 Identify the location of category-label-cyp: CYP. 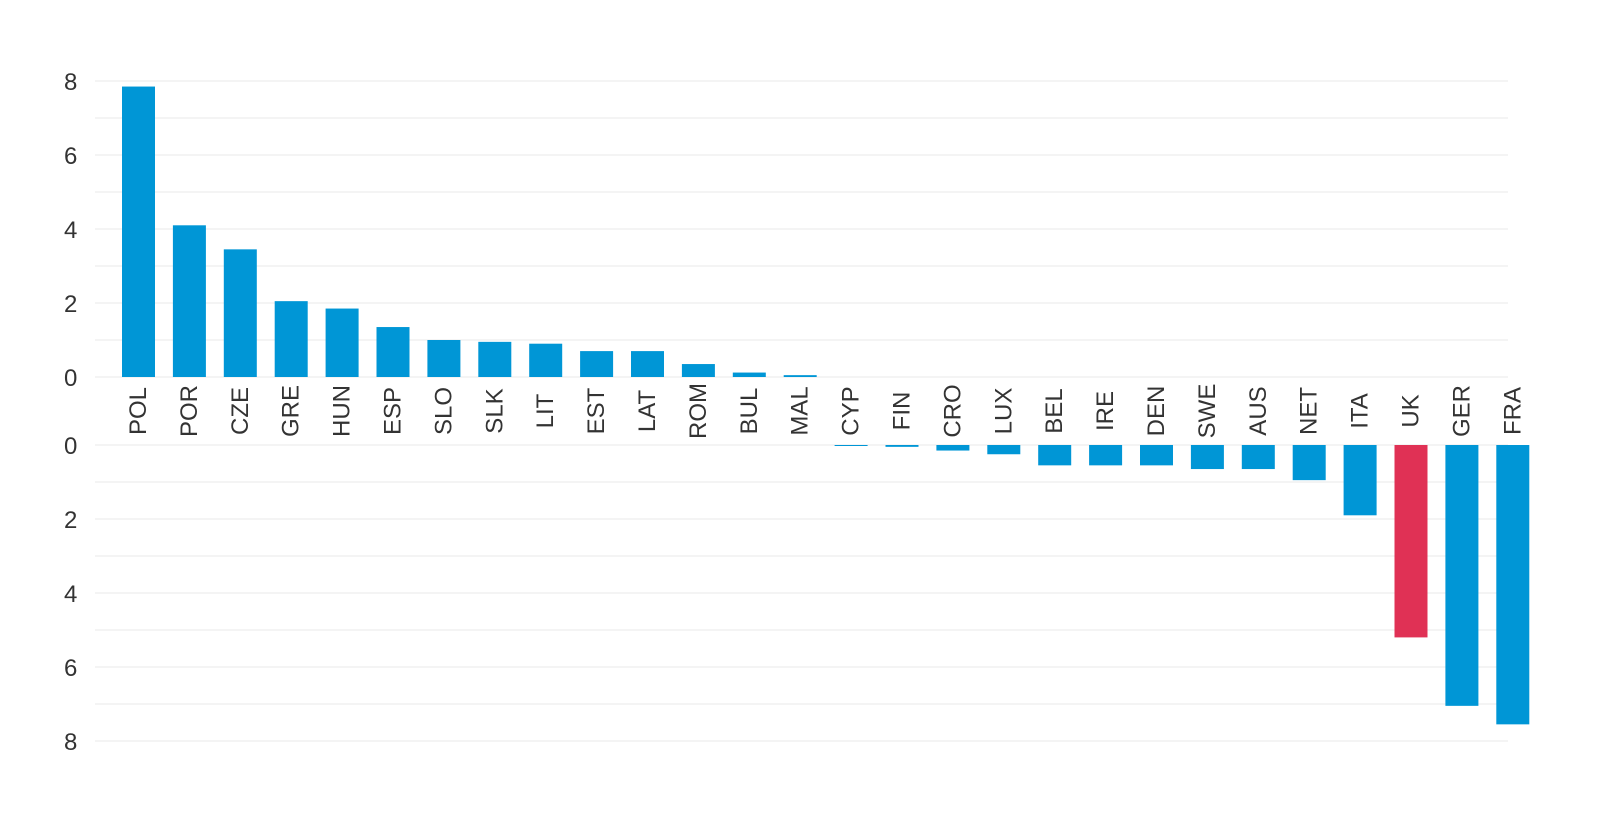
(851, 410).